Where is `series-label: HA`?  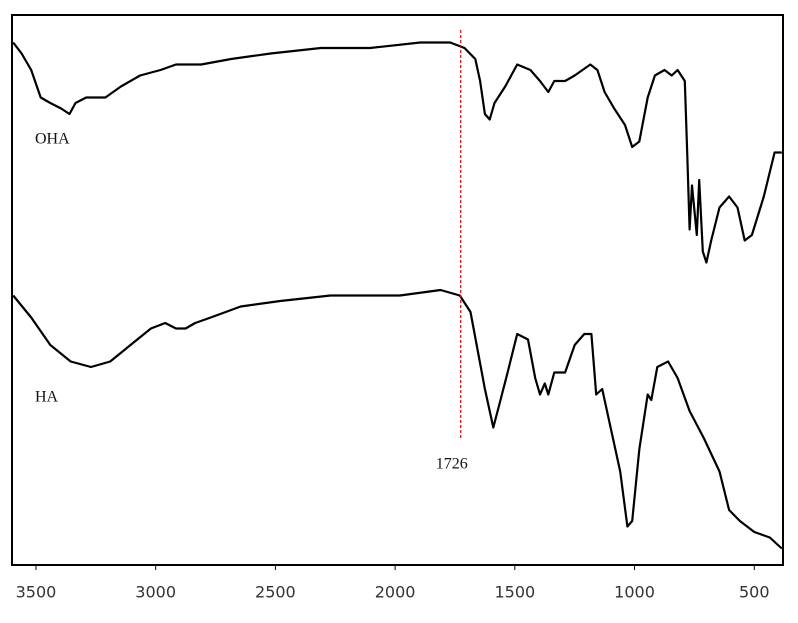
series-label: HA is located at coordinates (47, 397).